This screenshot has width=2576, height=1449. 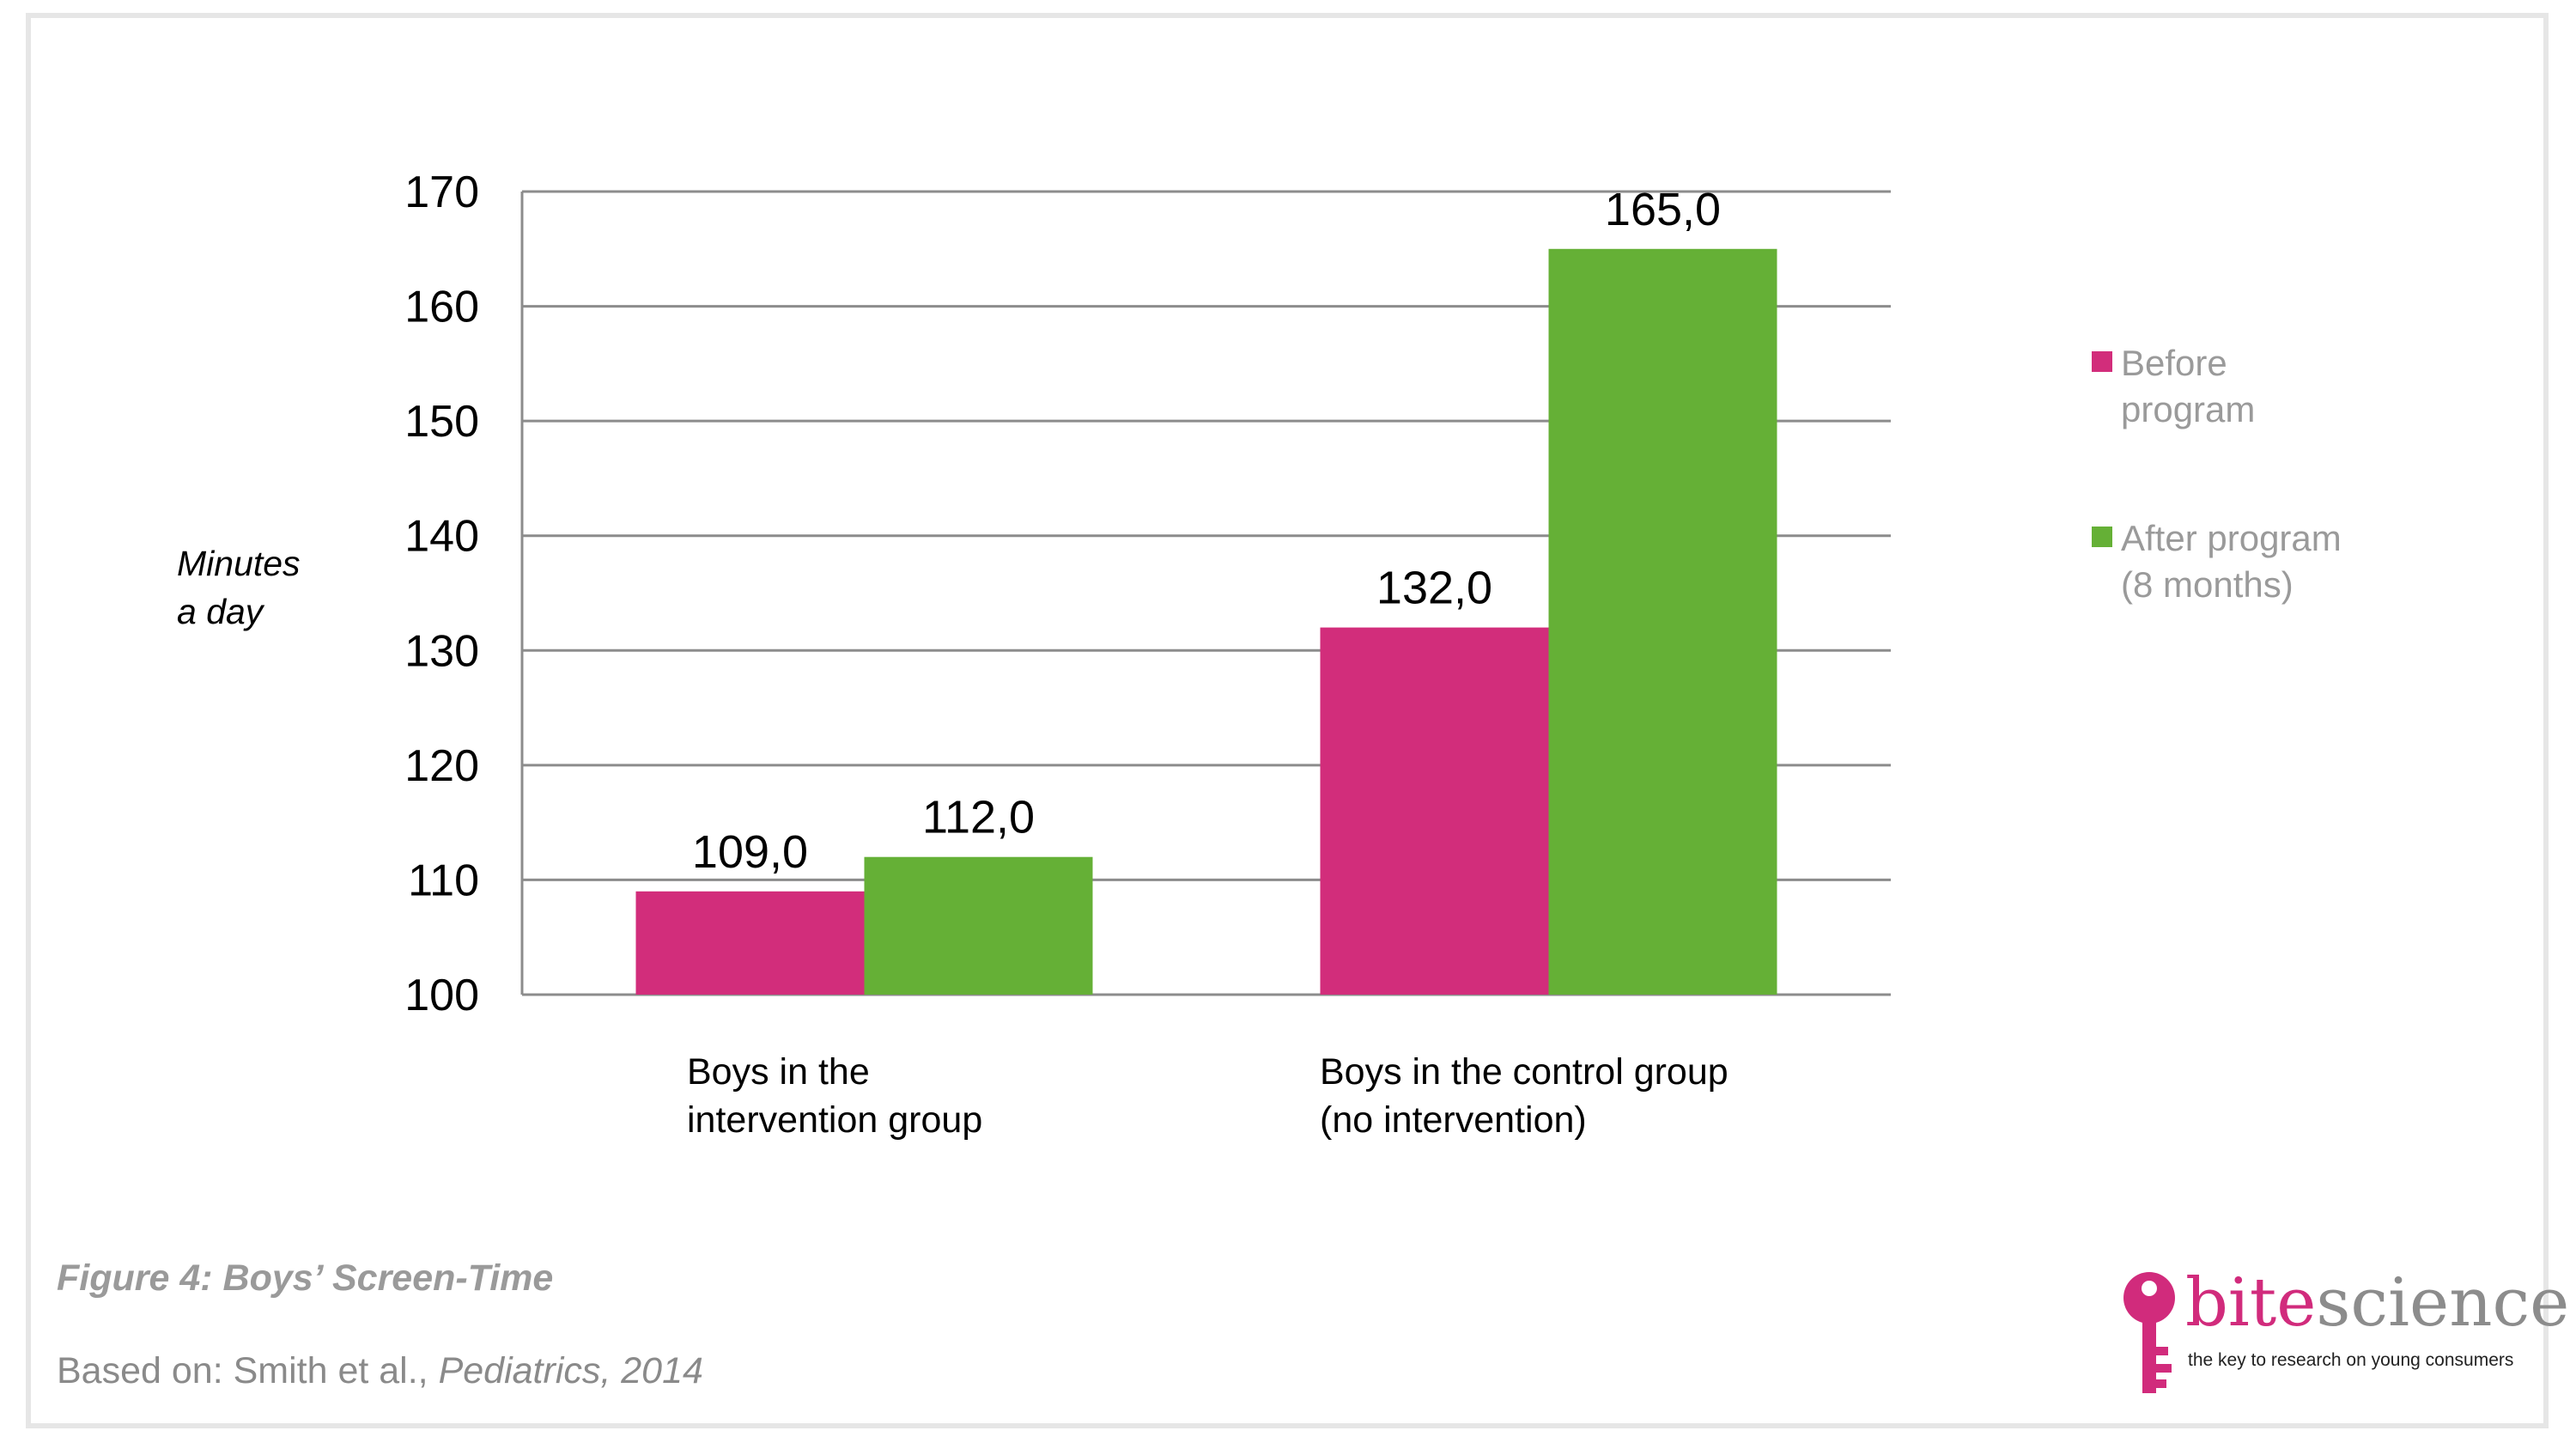 What do you see at coordinates (2149, 1332) in the screenshot?
I see `key-icon` at bounding box center [2149, 1332].